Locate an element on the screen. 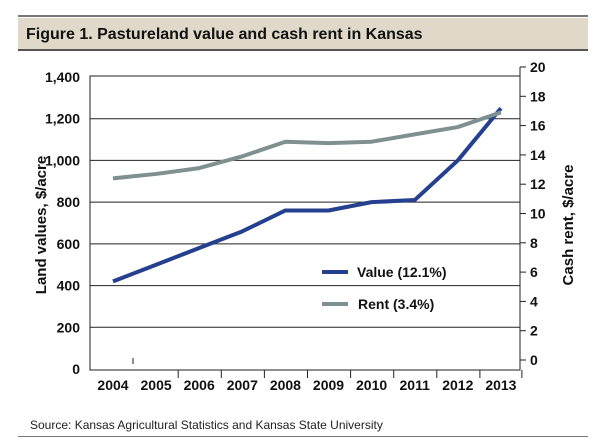 The height and width of the screenshot is (442, 600). x-tick-label: 2004 is located at coordinates (112, 385).